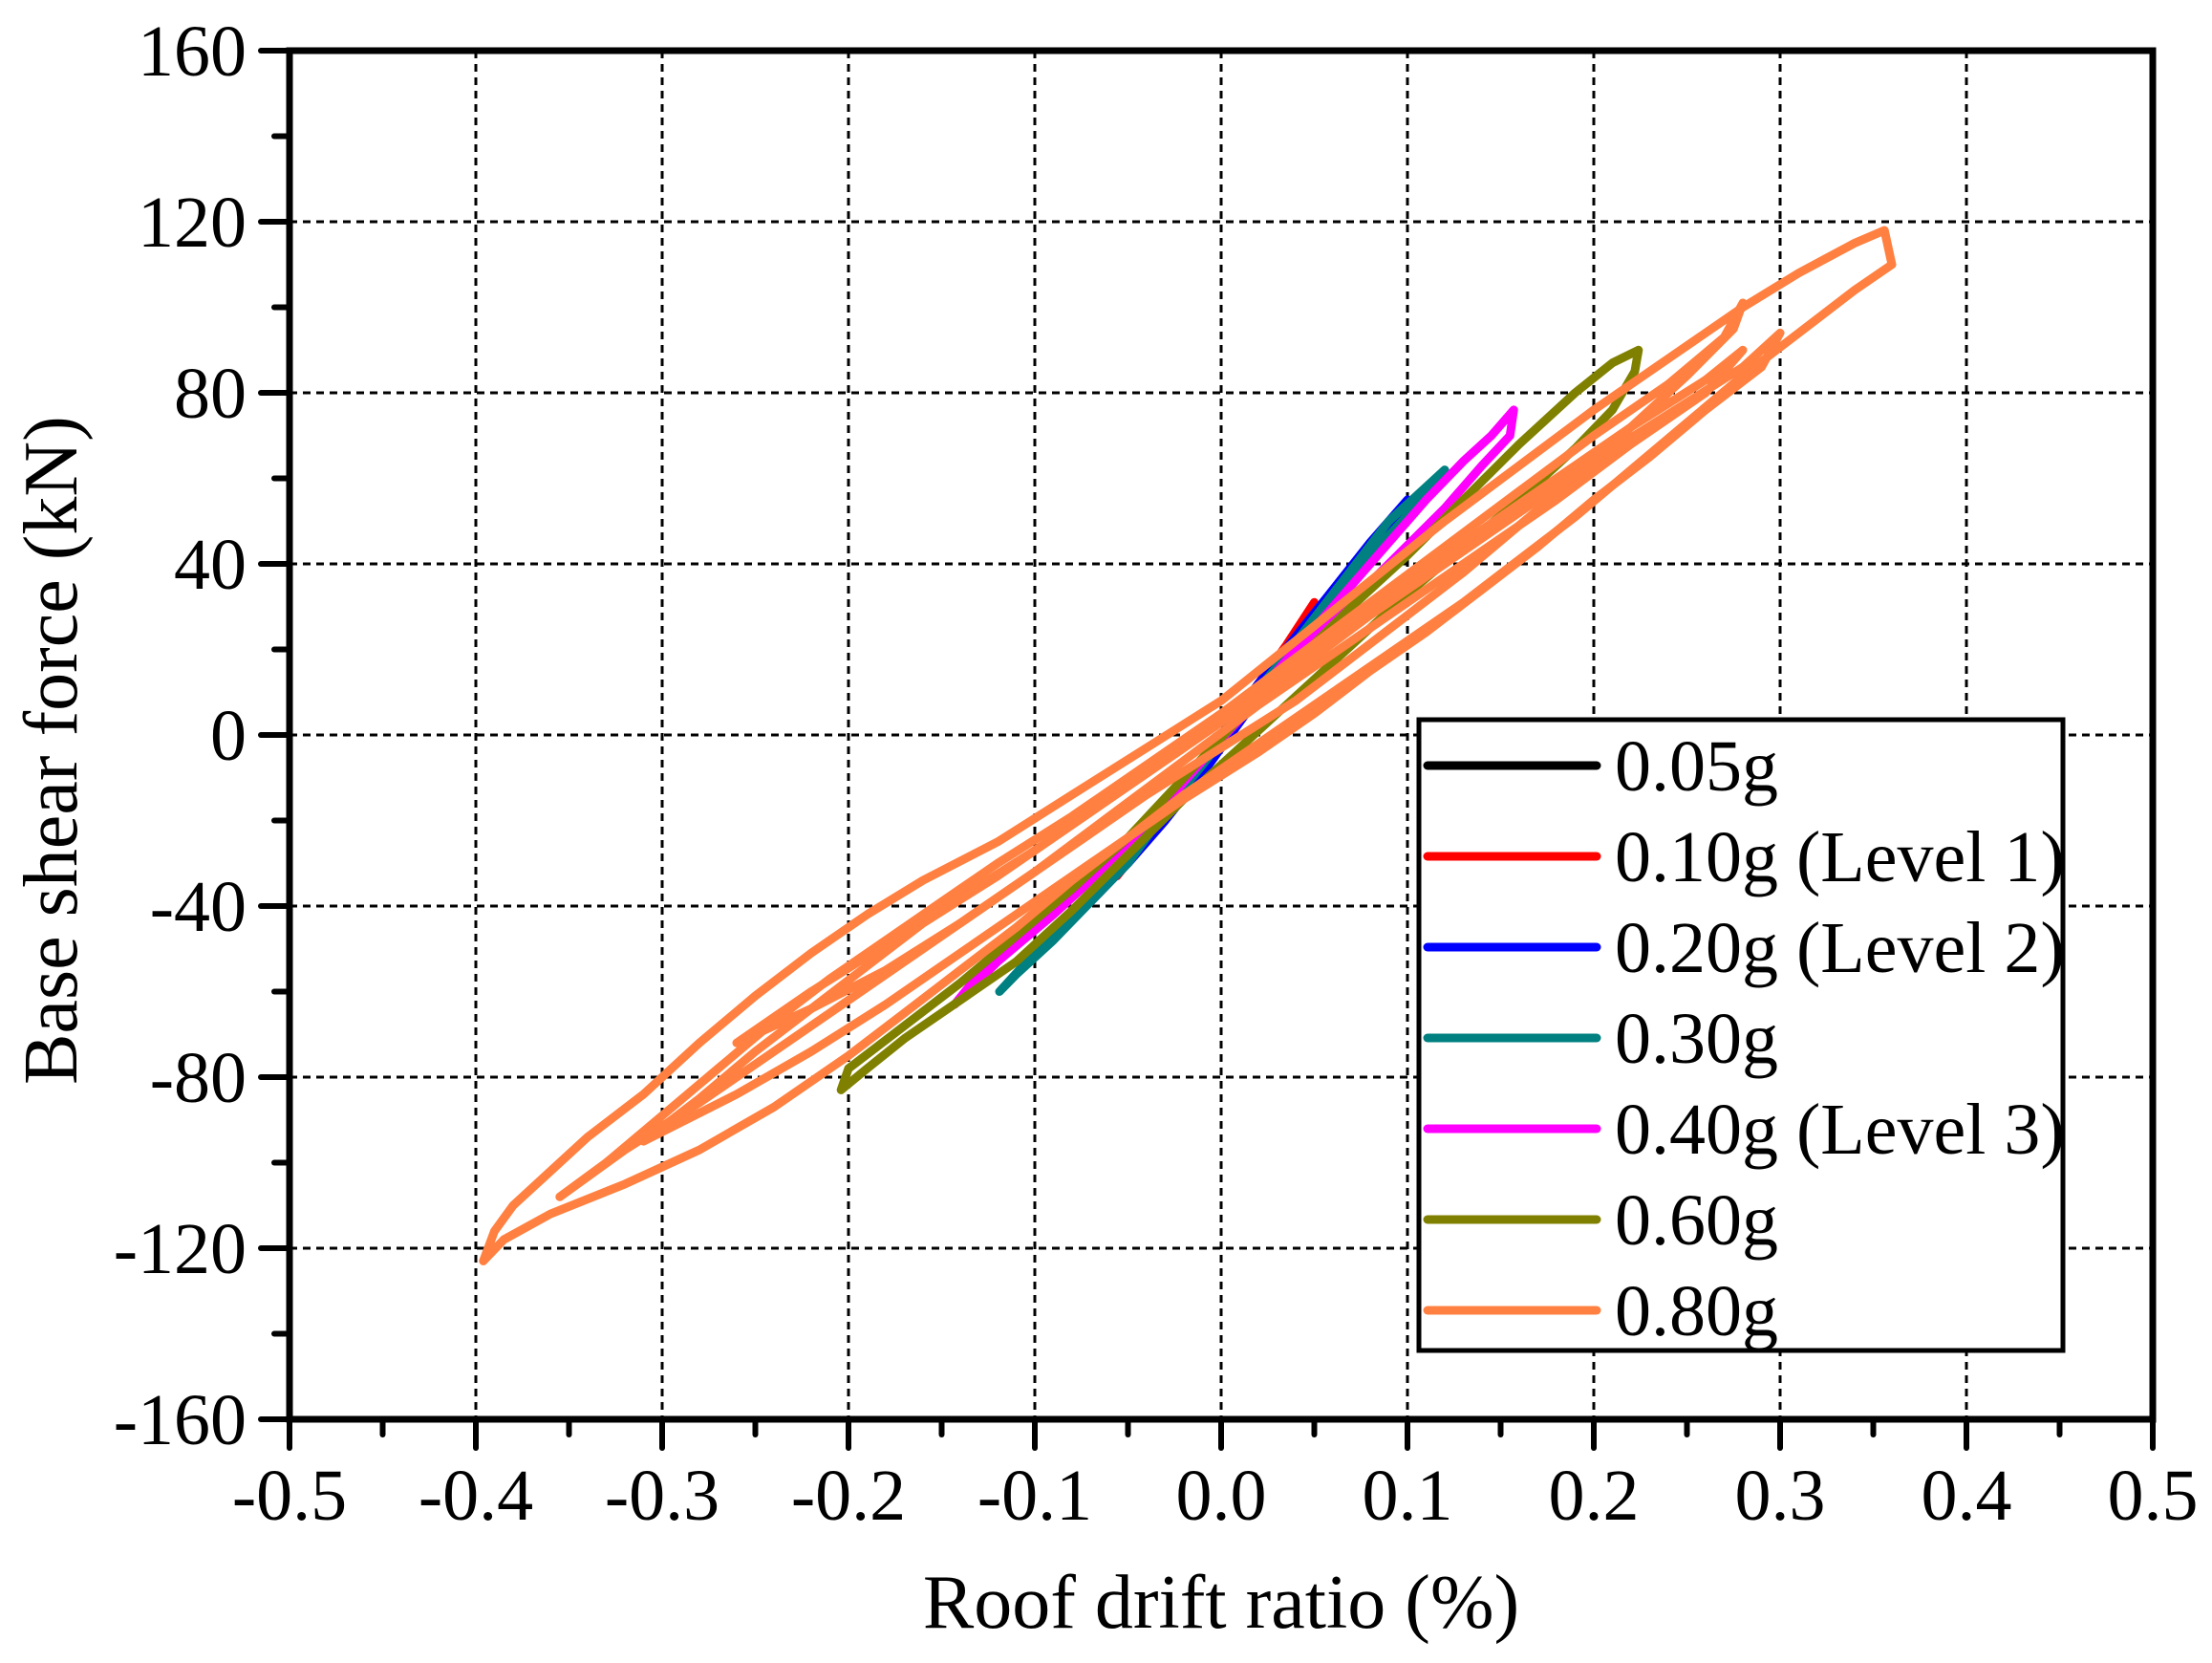  I want to click on x-tick-label: 0.4, so click(1967, 1496).